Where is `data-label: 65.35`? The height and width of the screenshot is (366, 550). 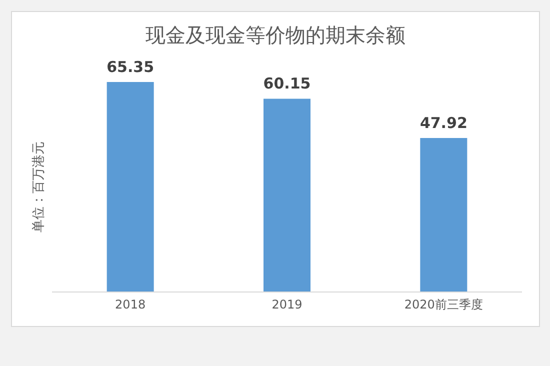
data-label: 65.35 is located at coordinates (130, 67).